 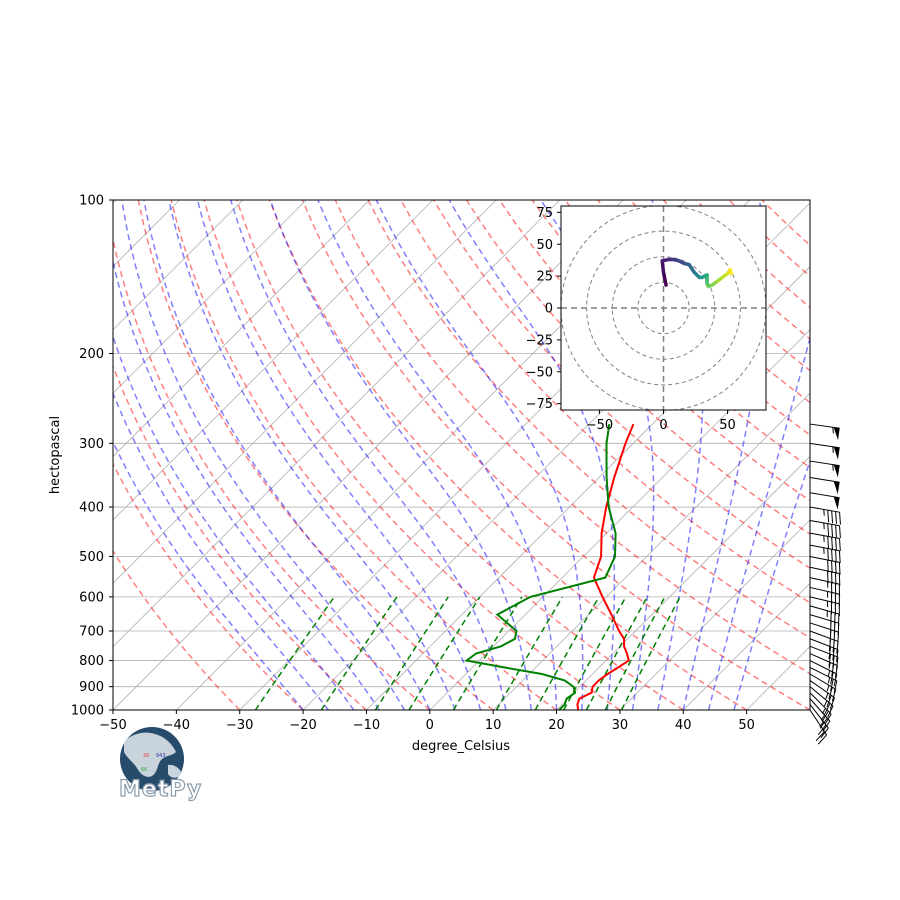 What do you see at coordinates (160, 789) in the screenshot?
I see `logo-text: MetPy` at bounding box center [160, 789].